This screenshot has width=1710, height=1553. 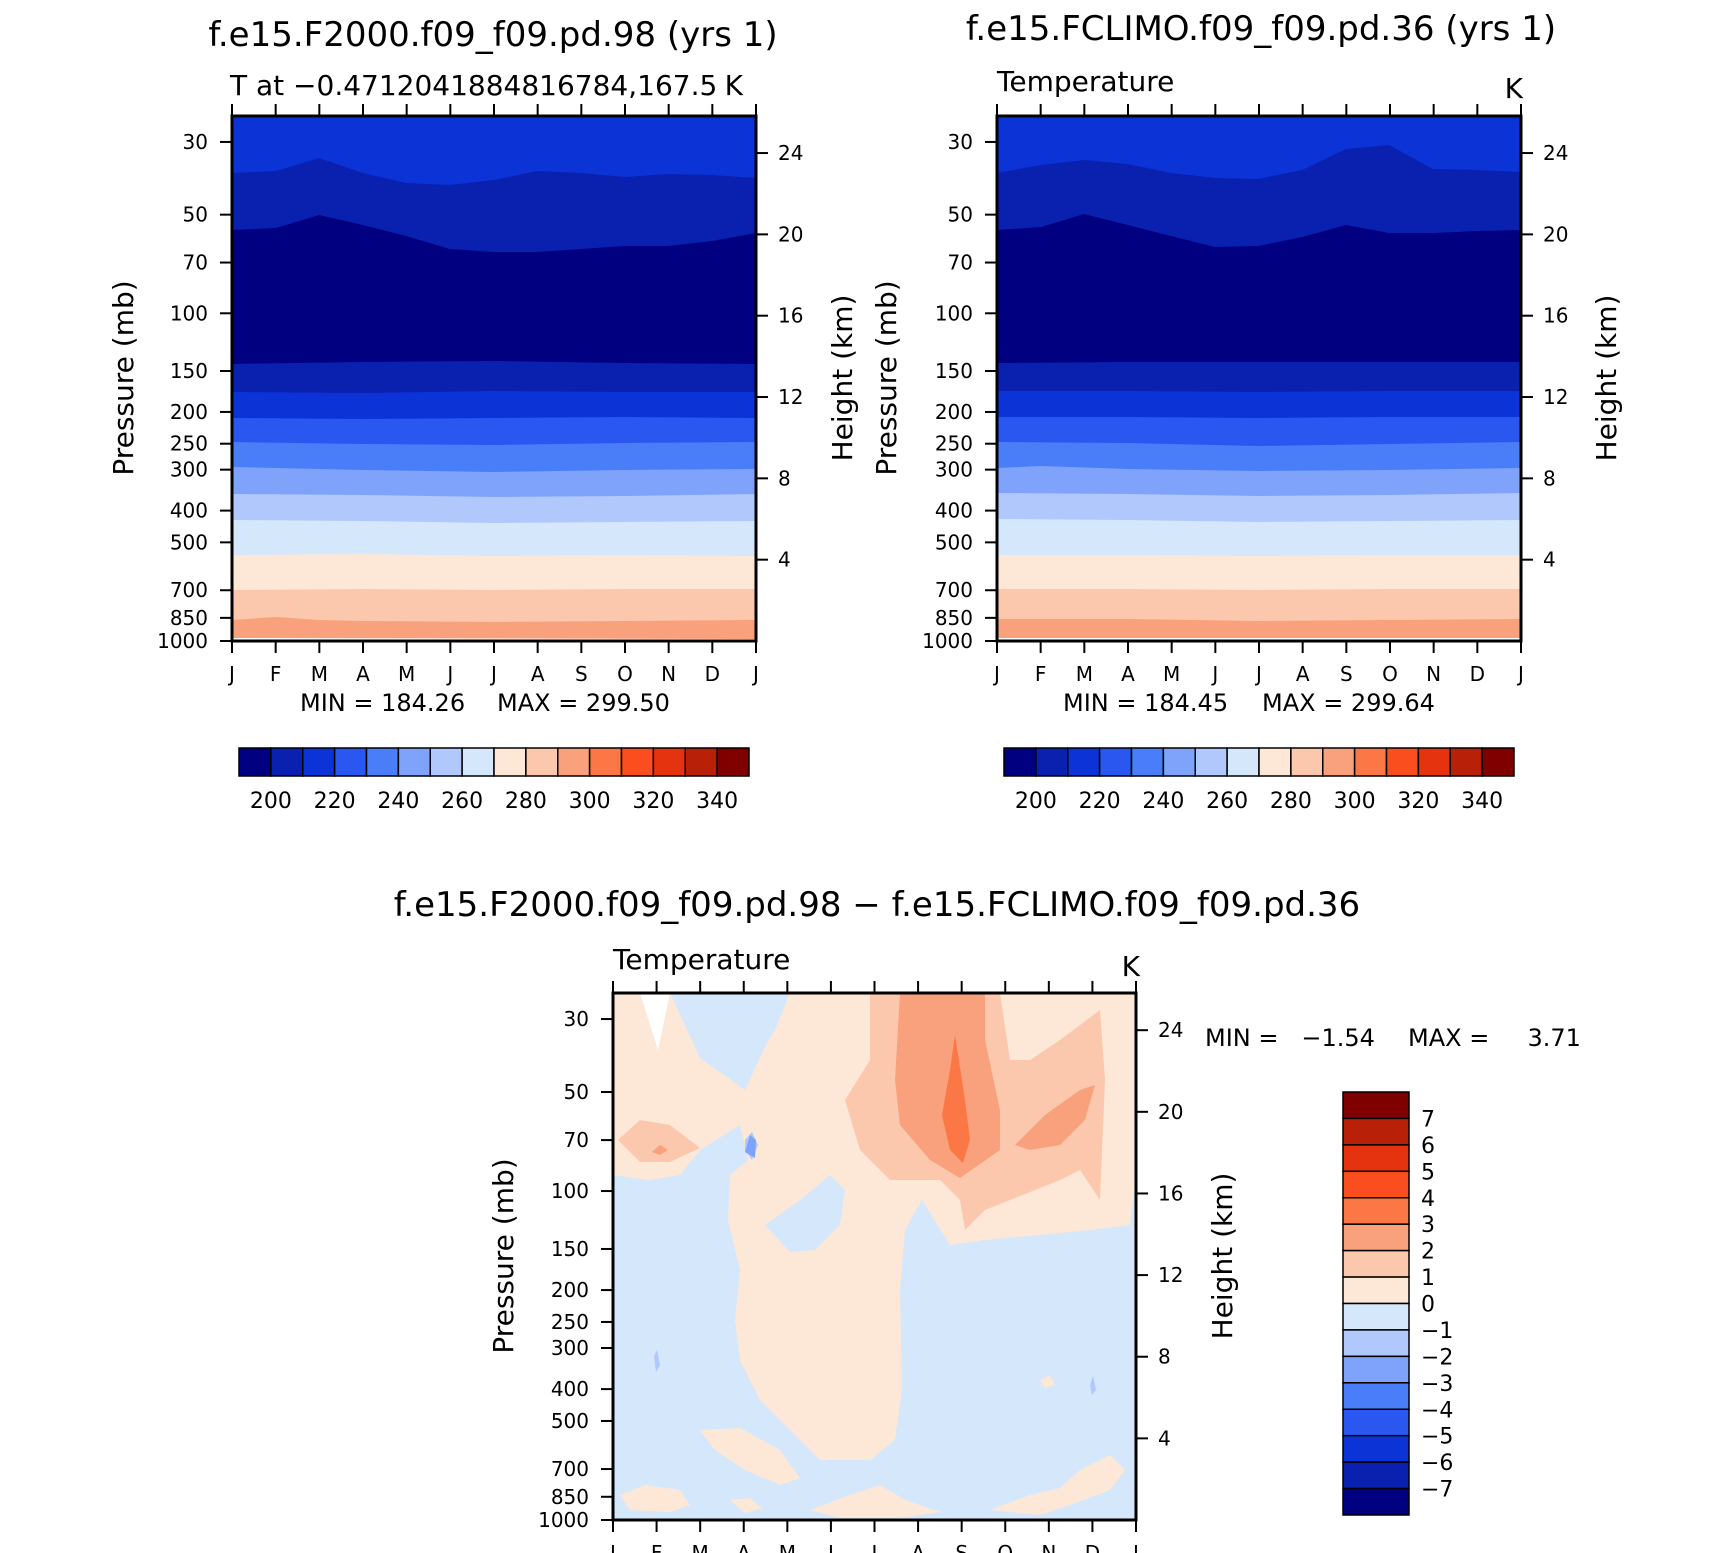 What do you see at coordinates (1170, 1030) in the screenshot?
I see `y-right-tick-label: 24` at bounding box center [1170, 1030].